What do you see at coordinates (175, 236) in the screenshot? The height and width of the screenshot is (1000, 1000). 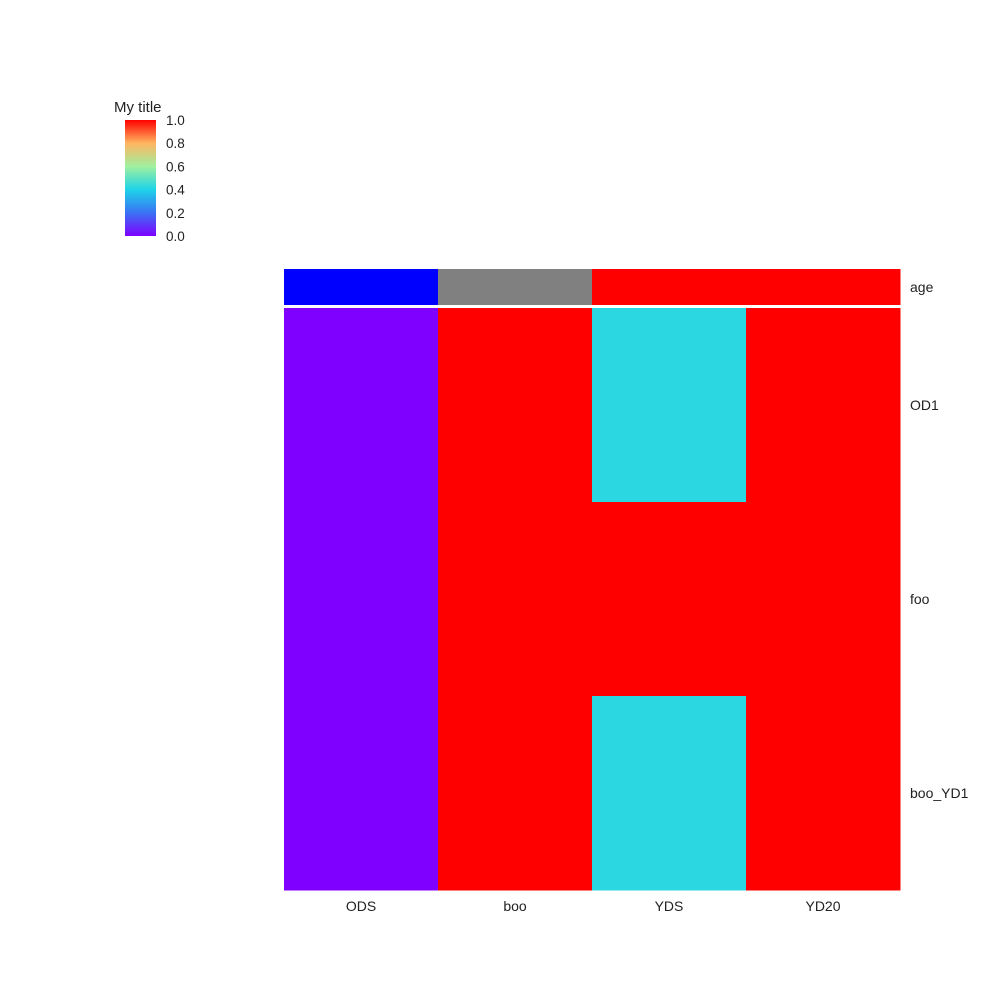 I see `colorbar-tick-label: 0.0` at bounding box center [175, 236].